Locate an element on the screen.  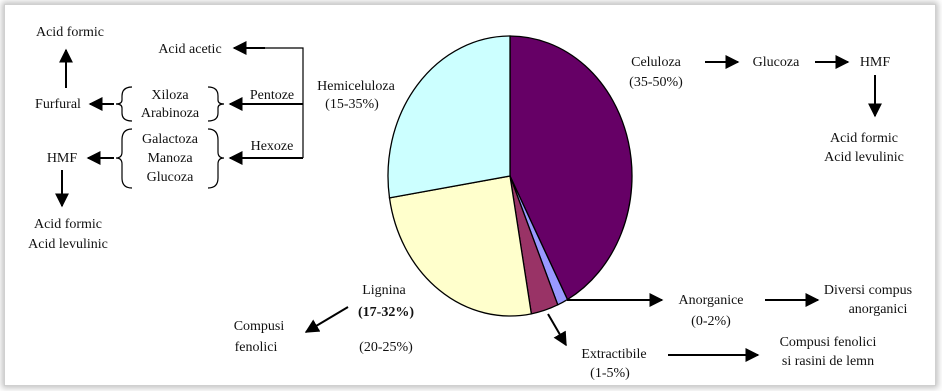
acid-levulinic-right-label: Acid levulinic is located at coordinates (864, 157).